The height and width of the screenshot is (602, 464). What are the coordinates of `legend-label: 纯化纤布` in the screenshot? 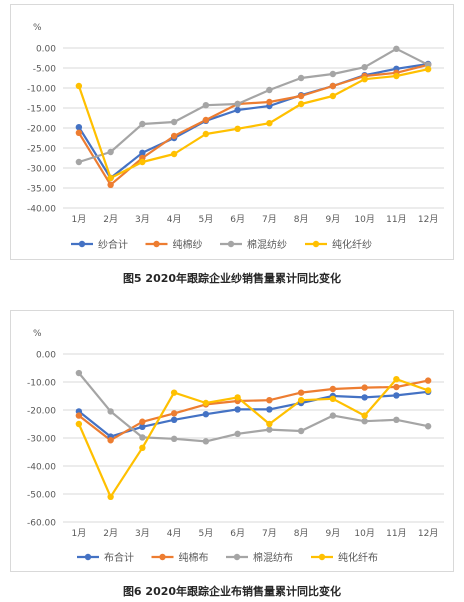 It's located at (358, 557).